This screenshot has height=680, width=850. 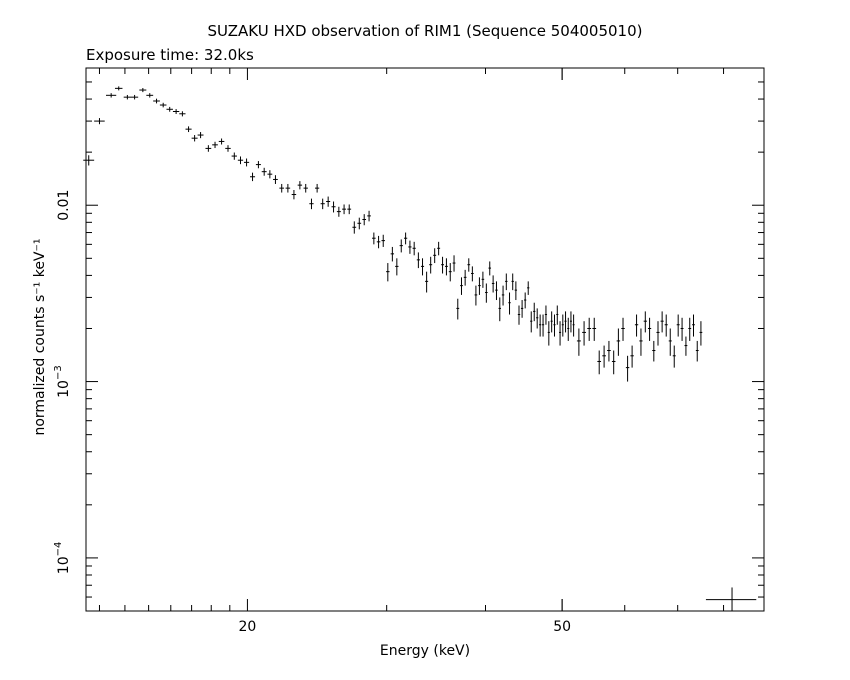 What do you see at coordinates (248, 627) in the screenshot?
I see `x-tick-label: 20` at bounding box center [248, 627].